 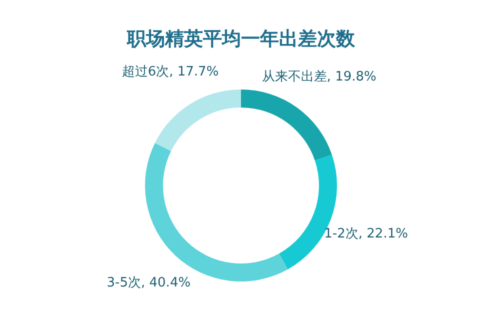 I want to click on slice-label: 3-5次, 40.4%, so click(x=148, y=283).